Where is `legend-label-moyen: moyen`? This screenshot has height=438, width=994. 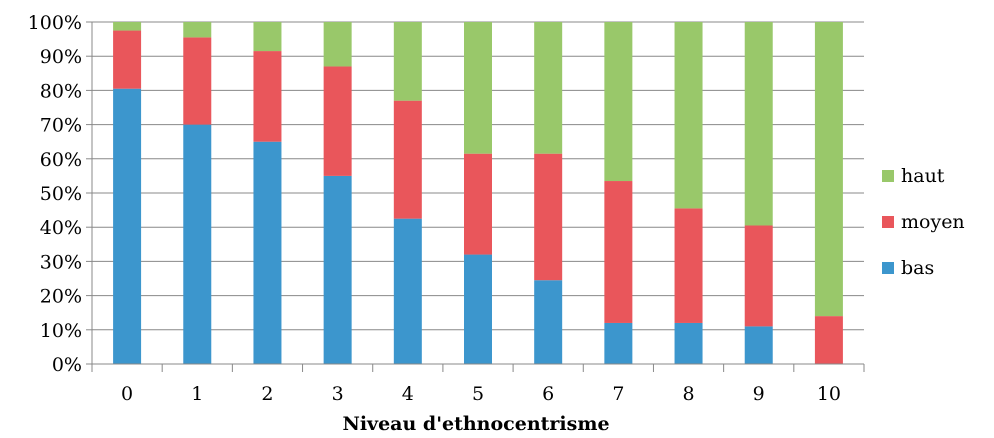
legend-label-moyen: moyen is located at coordinates (933, 222).